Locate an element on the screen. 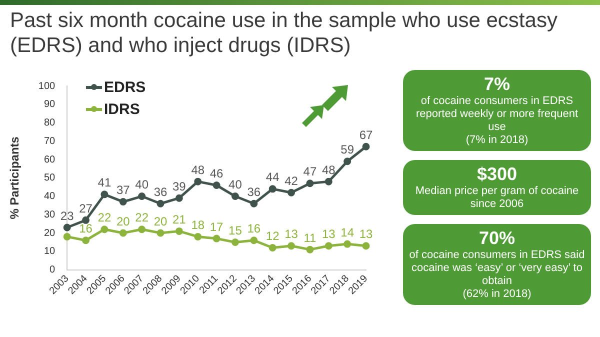 The width and height of the screenshot is (600, 337). y-tick-label: 70 is located at coordinates (50, 141).